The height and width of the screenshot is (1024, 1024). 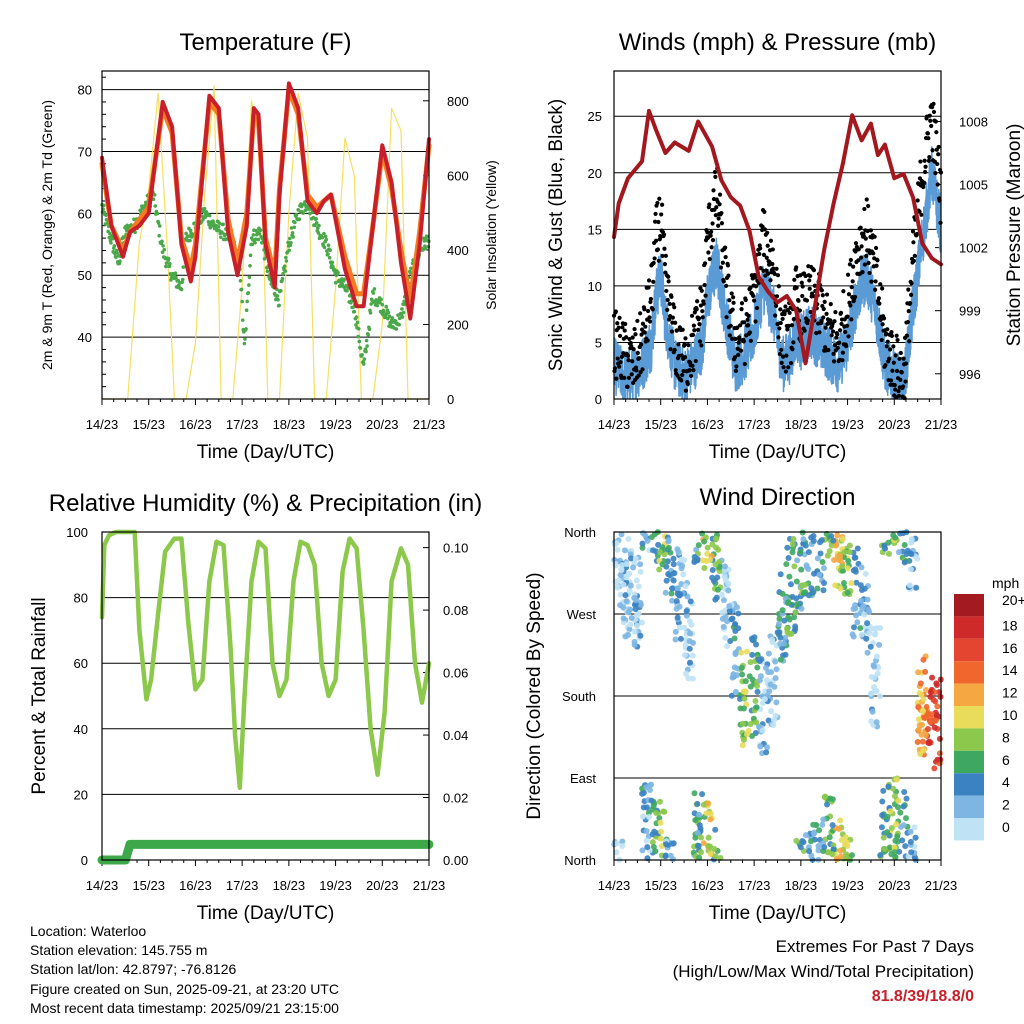 I want to click on temperature-ytick-label: 50, so click(x=85, y=275).